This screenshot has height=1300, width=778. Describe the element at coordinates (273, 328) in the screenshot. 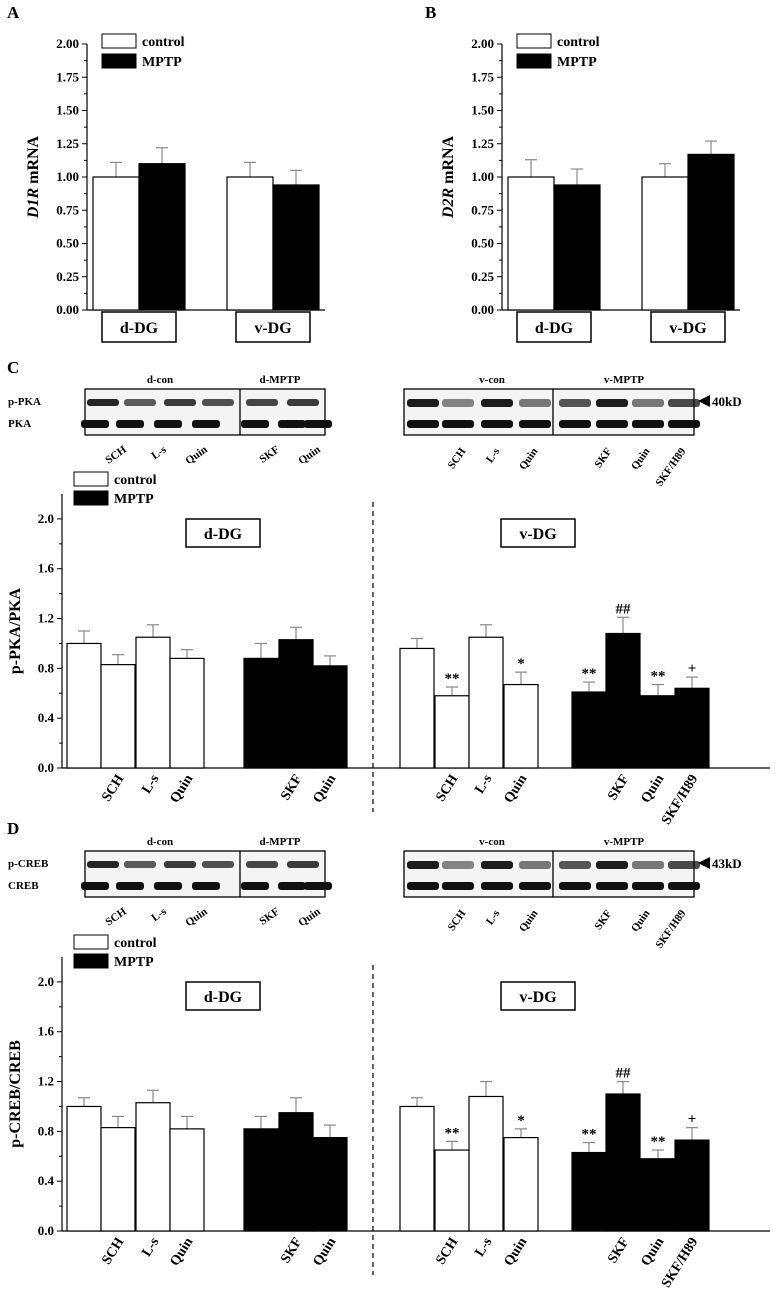

I see `group-label: v-DG` at that location.